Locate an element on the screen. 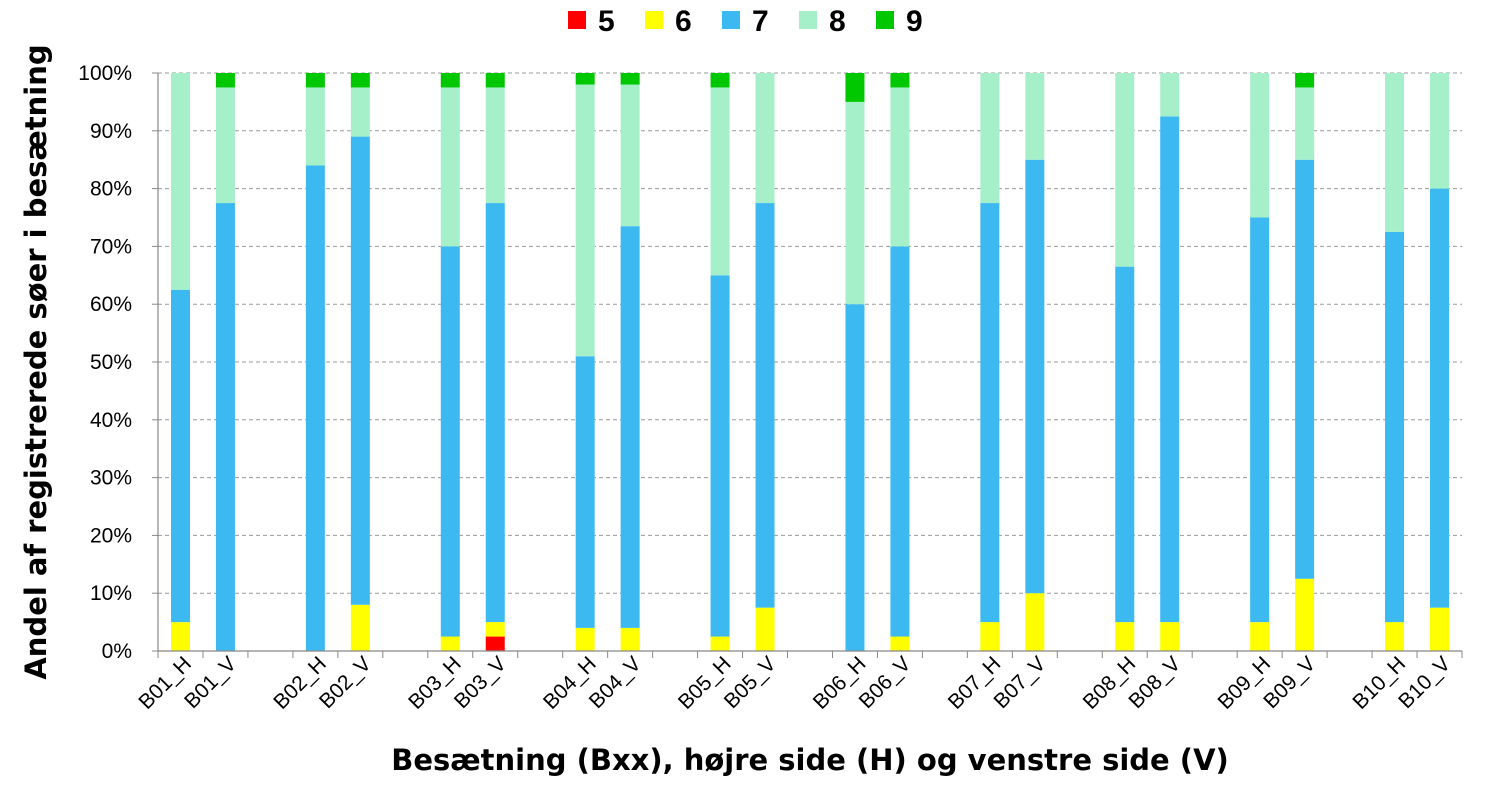 This screenshot has height=789, width=1500. x-tick-label: B02_V is located at coordinates (345, 682).